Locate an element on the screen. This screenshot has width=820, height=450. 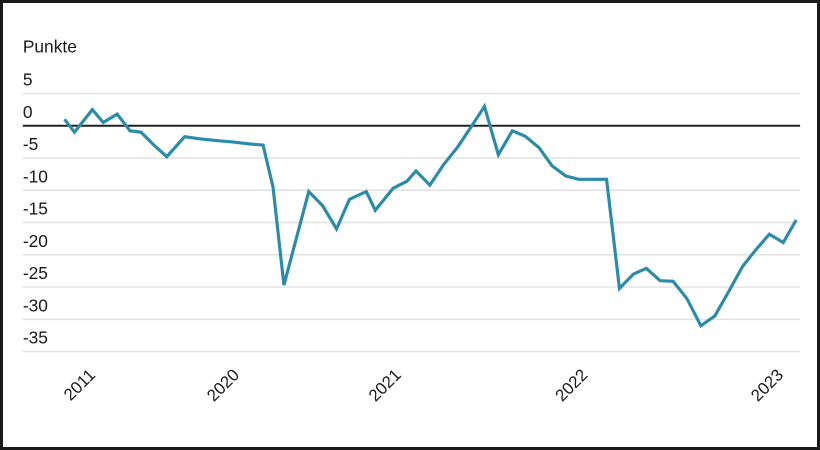
y-tick-label: -5 is located at coordinates (30, 144).